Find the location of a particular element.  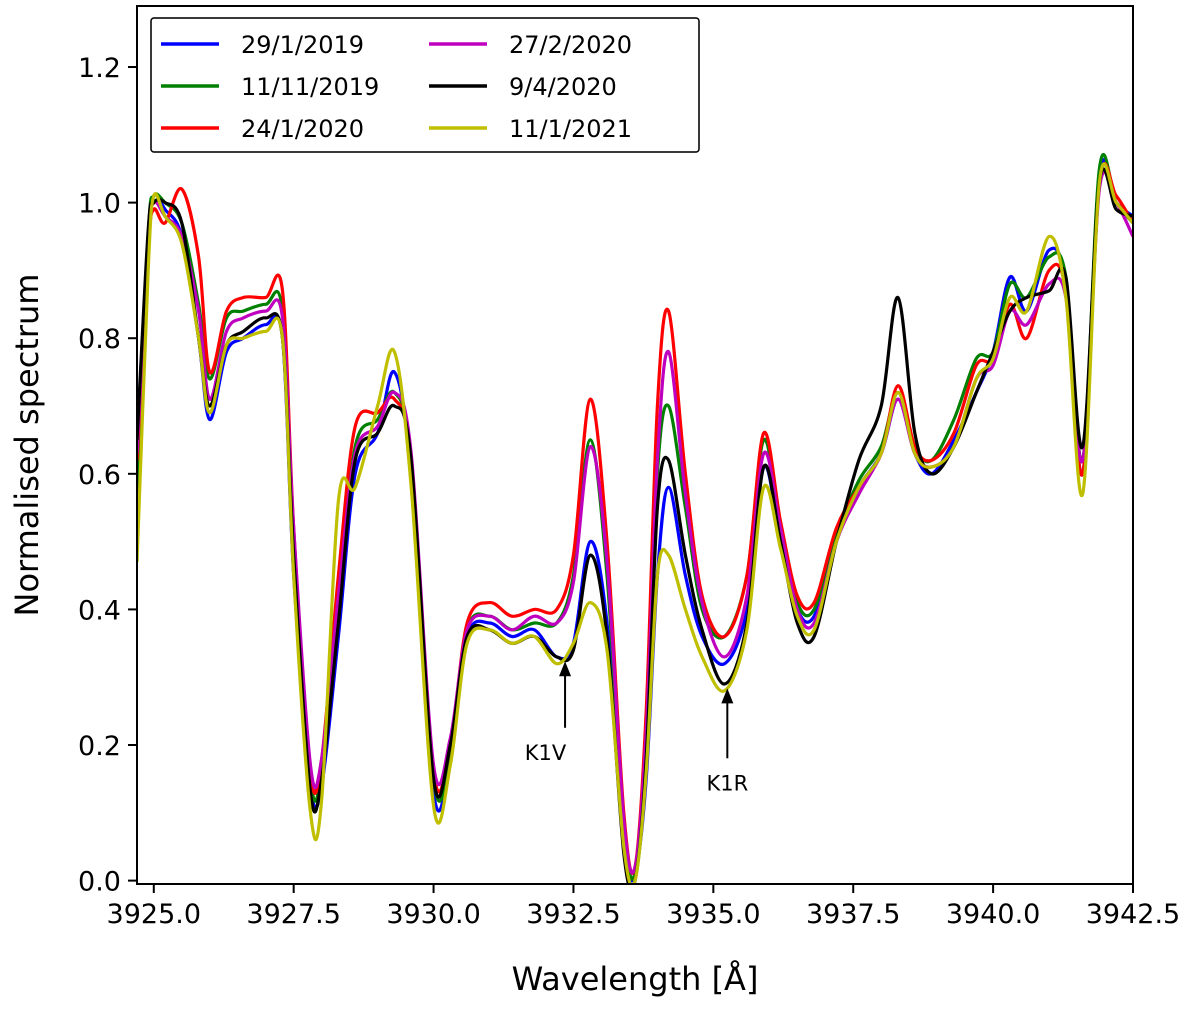

legend-label-5: 9/4/2020 is located at coordinates (563, 87).